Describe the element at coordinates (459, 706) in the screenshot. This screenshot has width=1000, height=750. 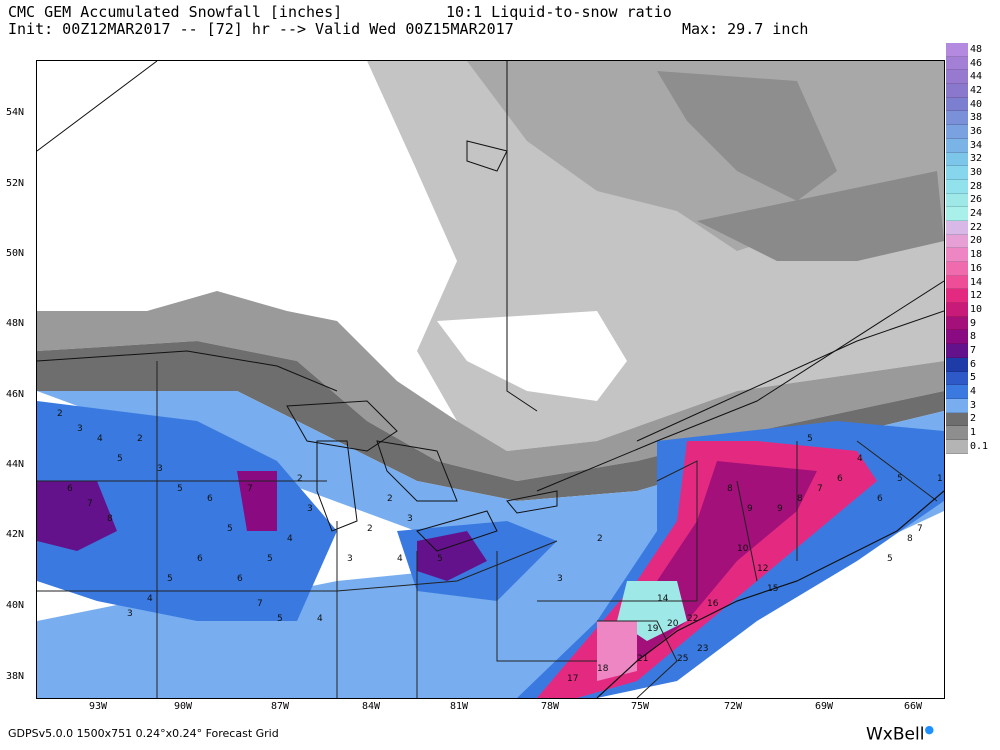
I see `lon-label: 81W` at that location.